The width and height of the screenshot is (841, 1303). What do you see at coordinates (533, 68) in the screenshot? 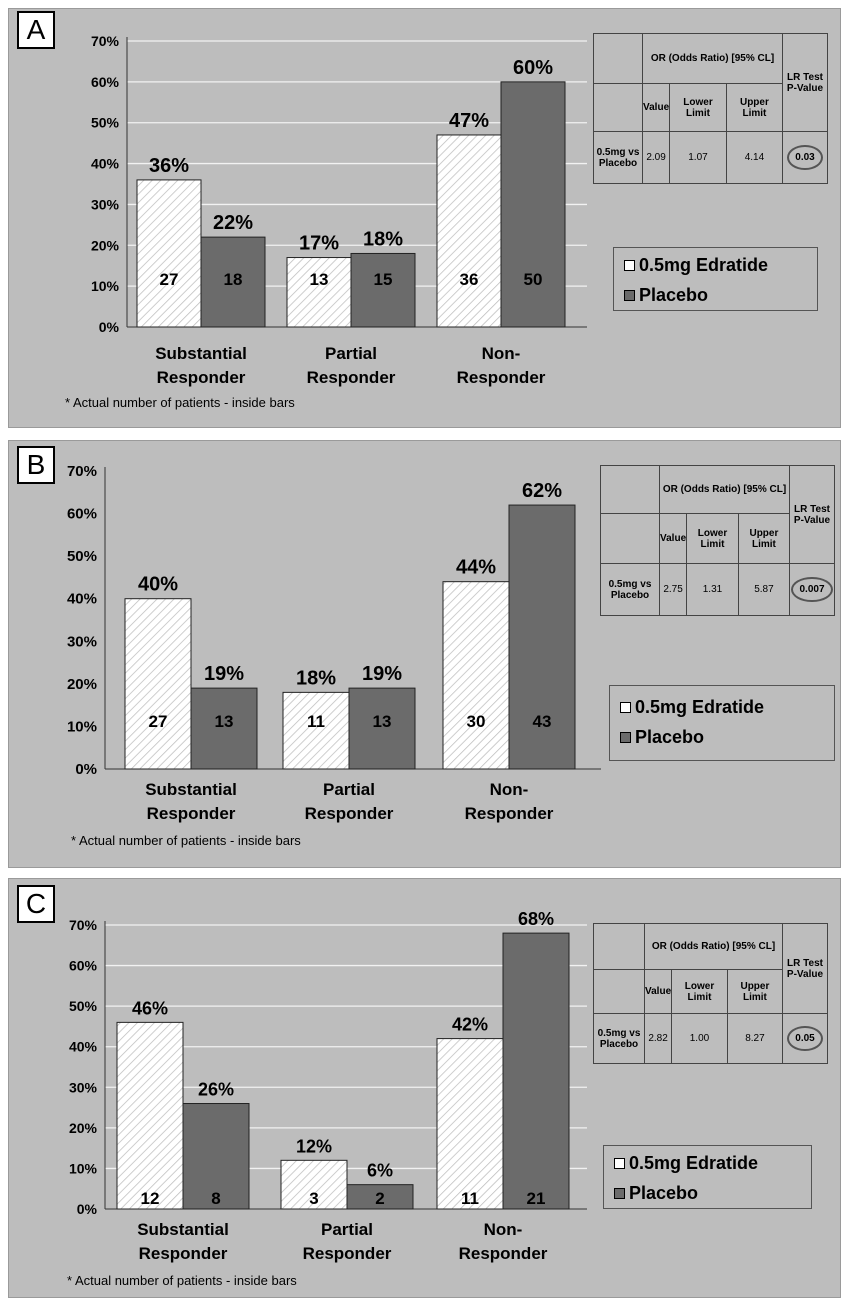
I see `data-label: 60%` at bounding box center [533, 68].